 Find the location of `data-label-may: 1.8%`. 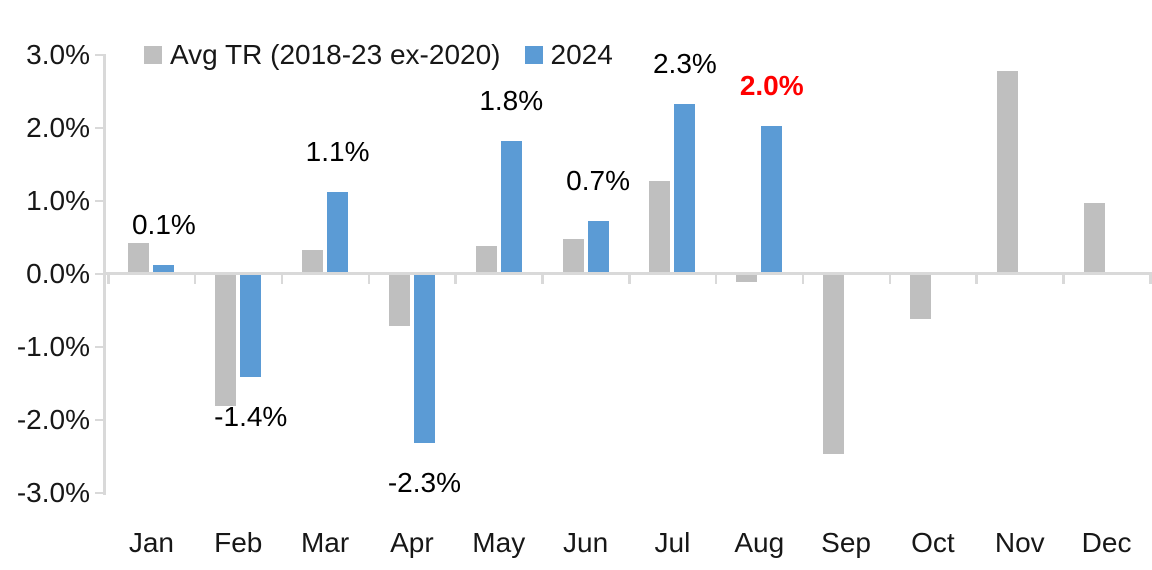

data-label-may: 1.8% is located at coordinates (511, 100).